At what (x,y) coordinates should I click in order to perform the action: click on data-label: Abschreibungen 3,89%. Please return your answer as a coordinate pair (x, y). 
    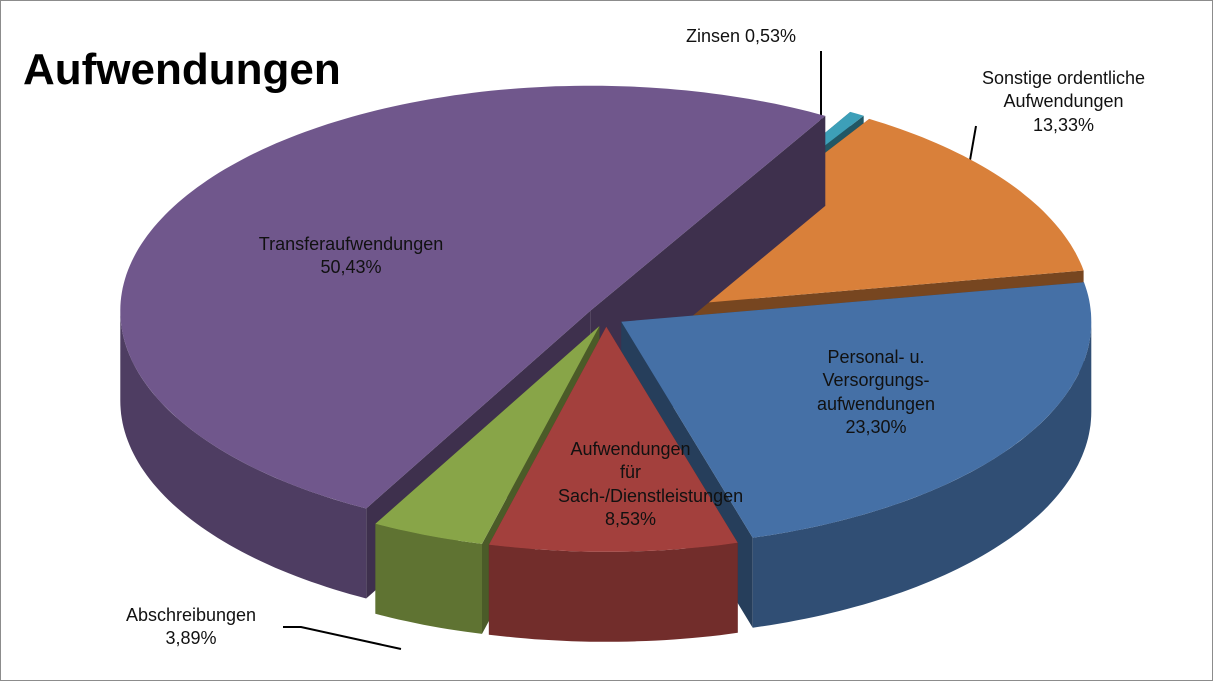
    Looking at the image, I should click on (191, 627).